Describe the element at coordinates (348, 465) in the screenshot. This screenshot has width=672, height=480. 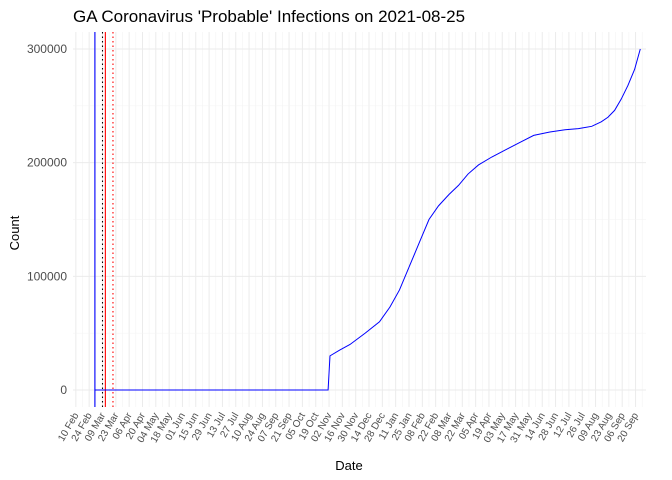
I see `x-axis-title: Date` at that location.